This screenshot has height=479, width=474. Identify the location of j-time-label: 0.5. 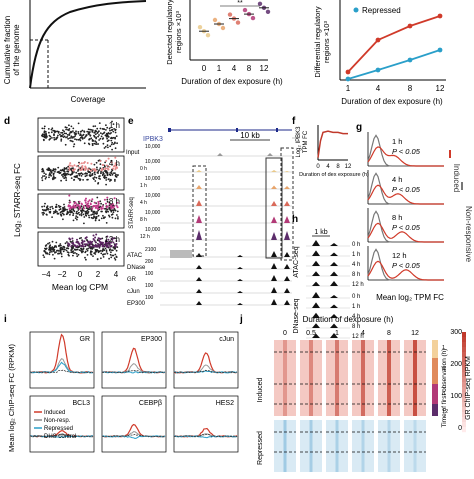
(311, 333).